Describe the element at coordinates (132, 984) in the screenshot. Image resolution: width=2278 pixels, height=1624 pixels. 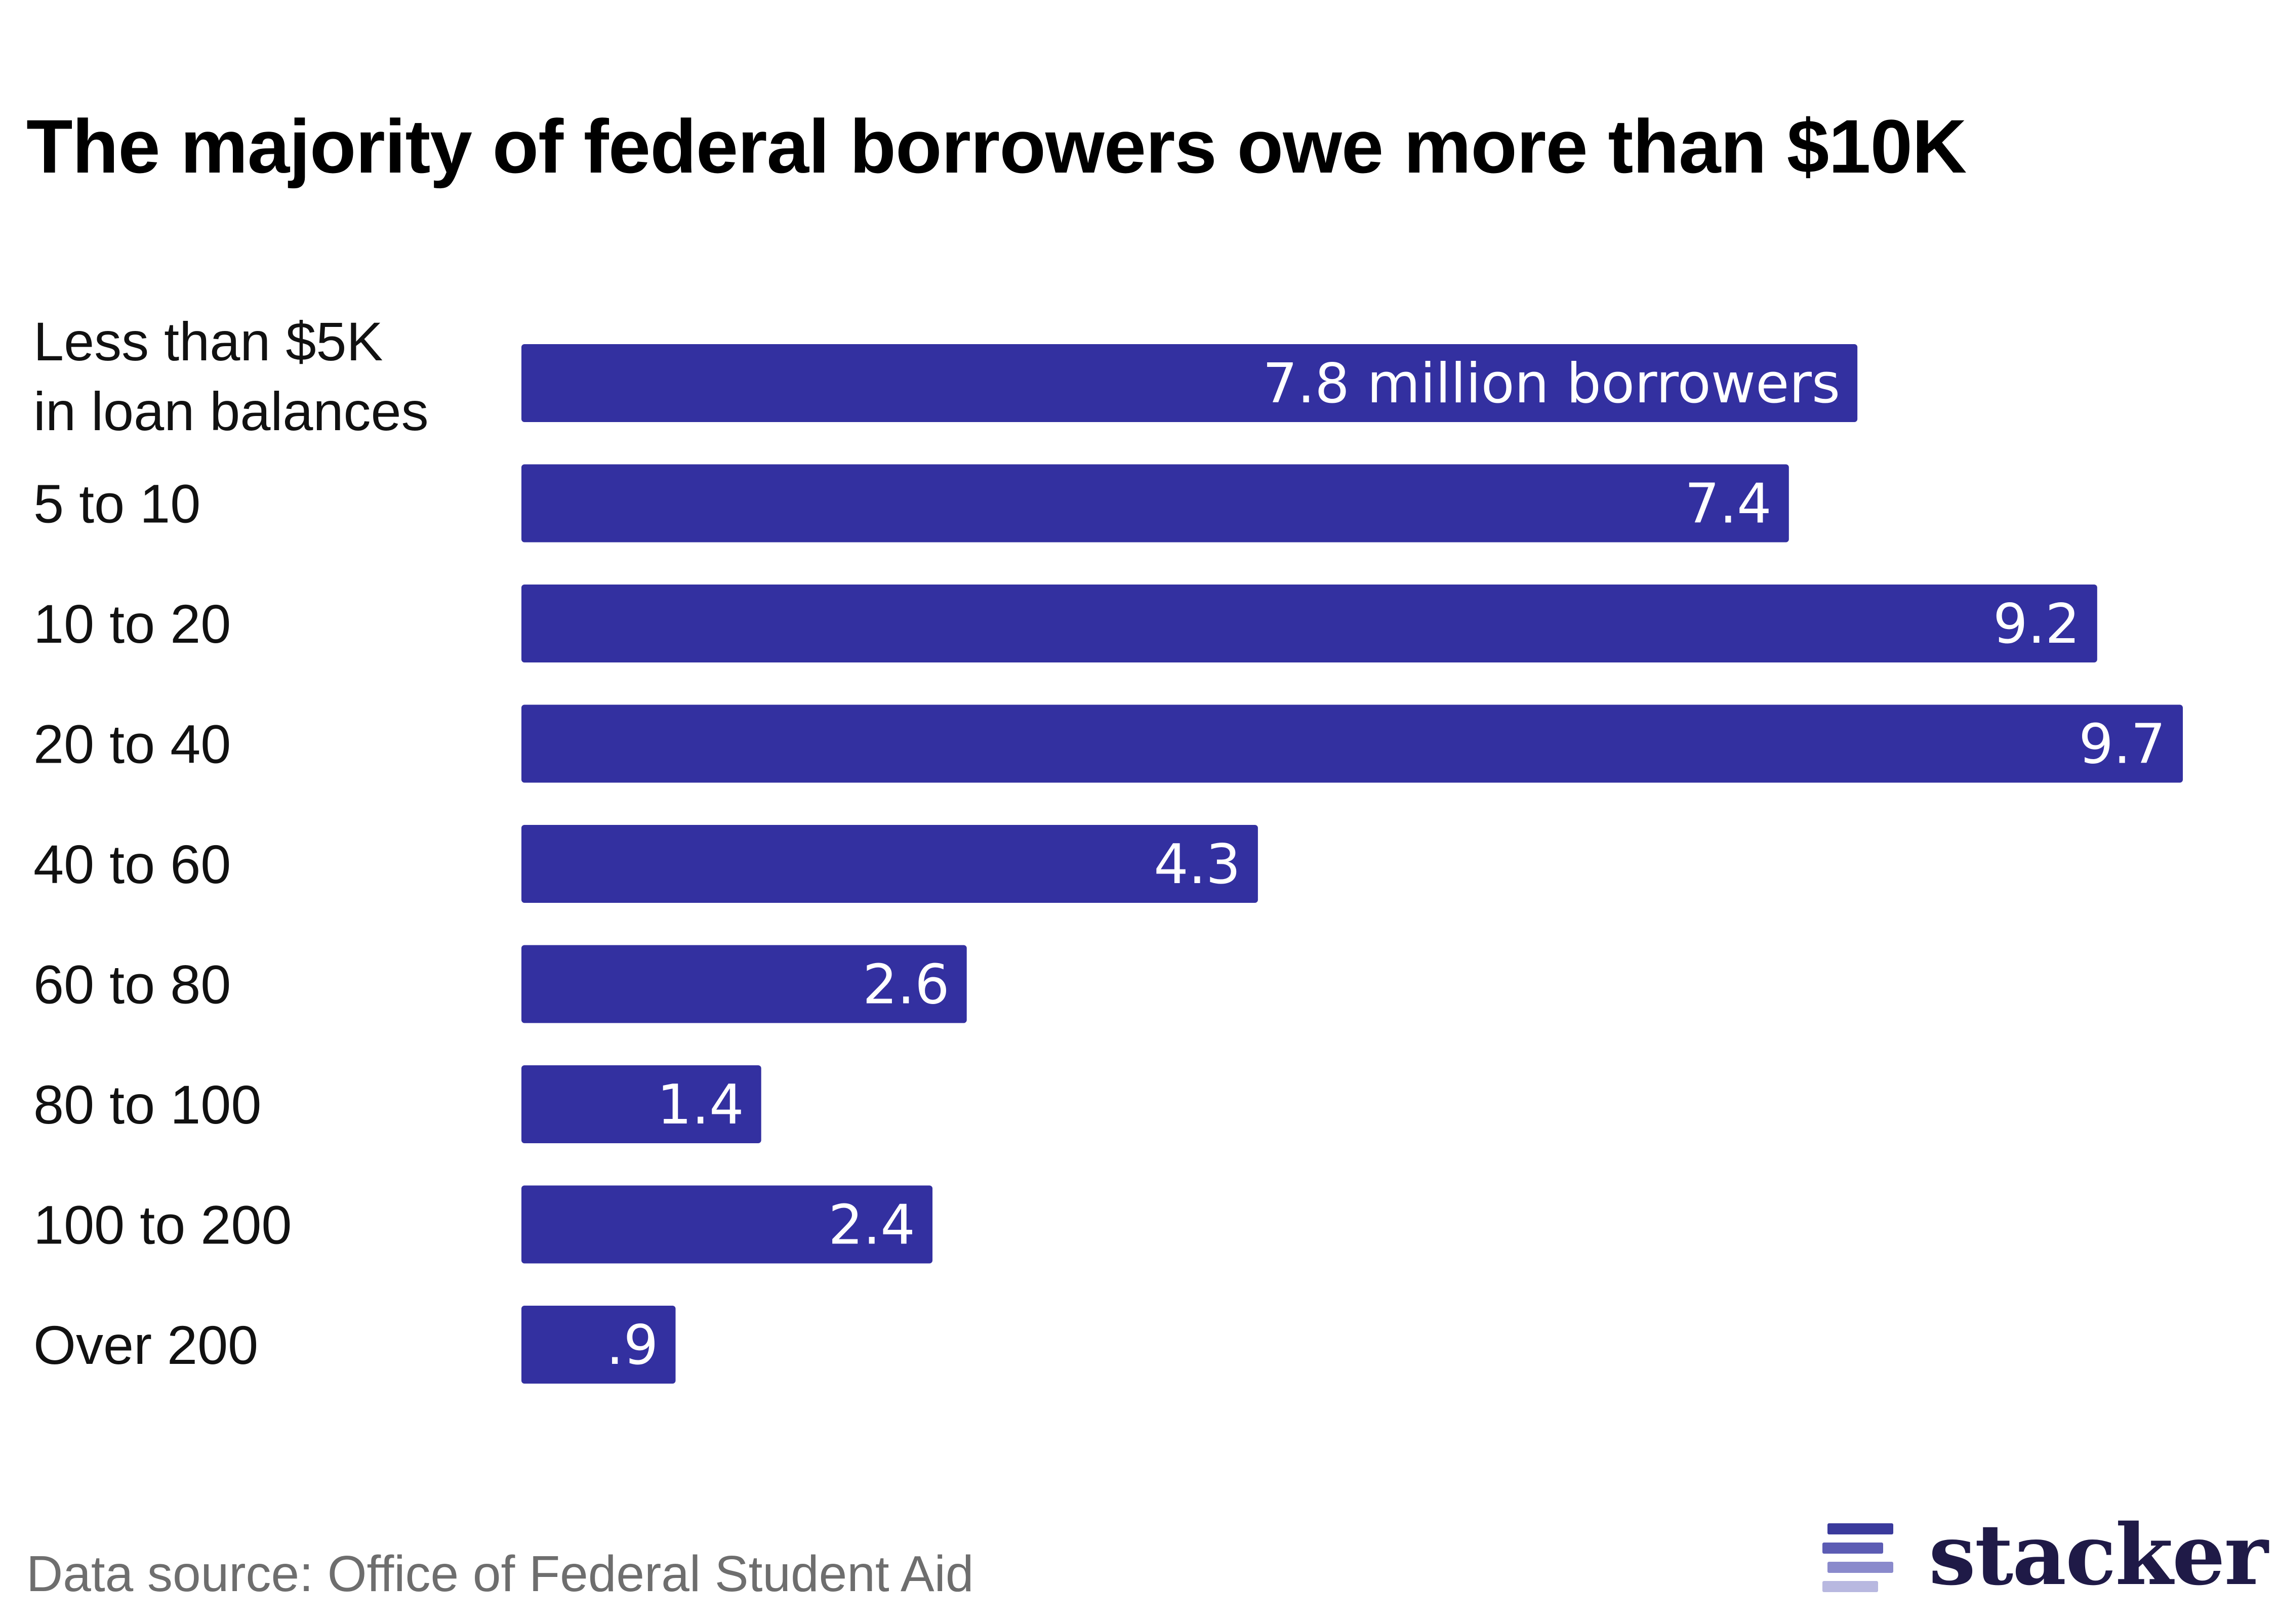
I see `category-label-5: 60 to 80` at that location.